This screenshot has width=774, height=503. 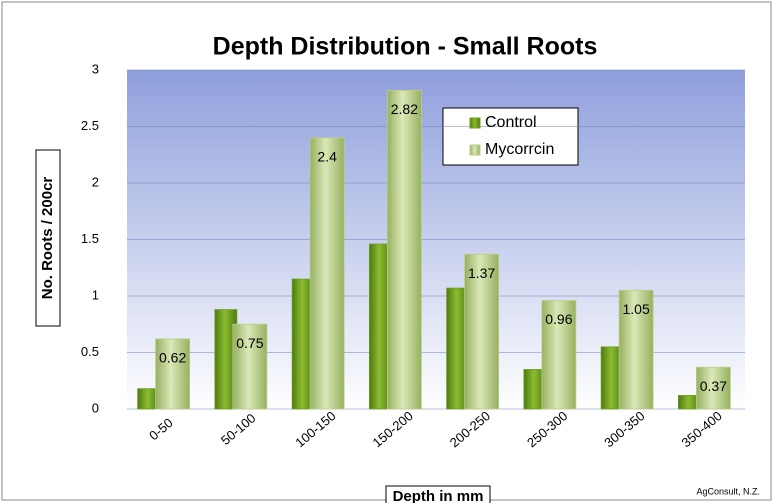 What do you see at coordinates (405, 47) in the screenshot?
I see `chart-title: Depth Distribution - Small Roots` at bounding box center [405, 47].